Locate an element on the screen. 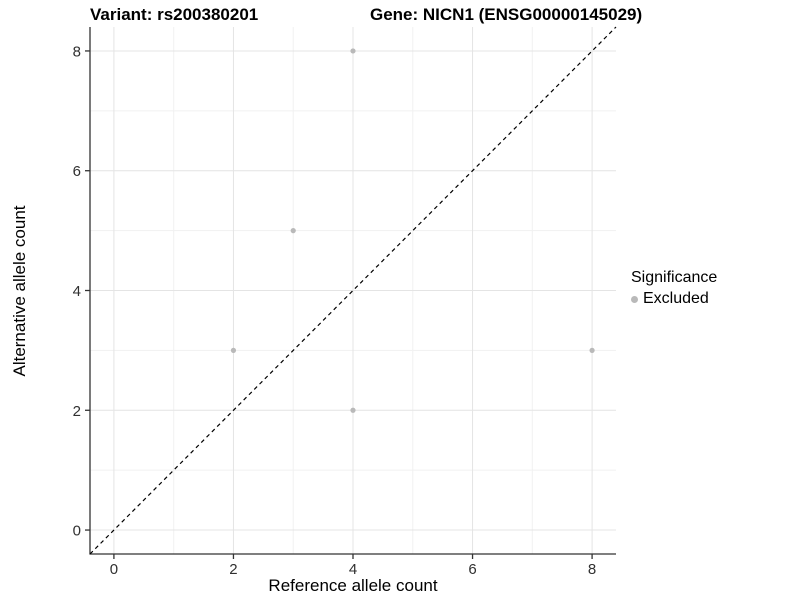 This screenshot has height=600, width=800. excluded-point-icon is located at coordinates (634, 299).